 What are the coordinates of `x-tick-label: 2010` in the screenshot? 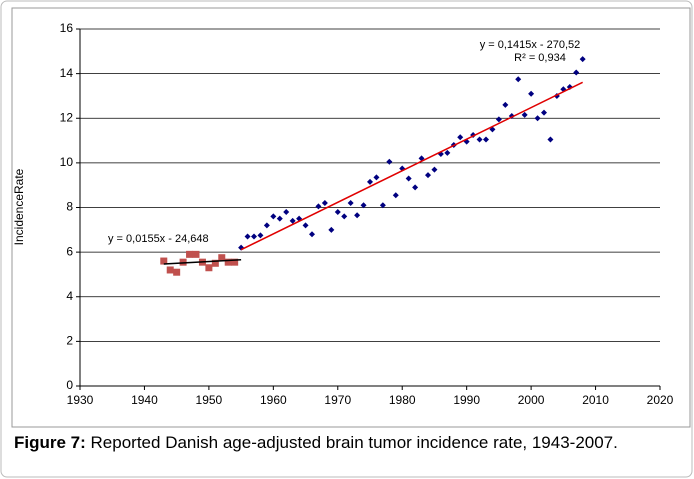 It's located at (595, 400).